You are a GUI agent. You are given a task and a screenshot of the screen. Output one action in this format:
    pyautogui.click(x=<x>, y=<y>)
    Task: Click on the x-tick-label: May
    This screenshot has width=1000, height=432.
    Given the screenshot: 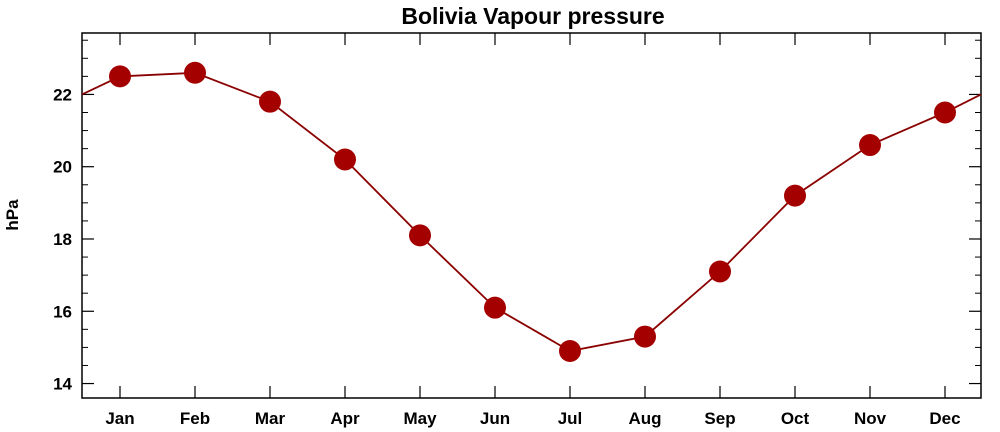 What is the action you would take?
    pyautogui.click(x=420, y=418)
    